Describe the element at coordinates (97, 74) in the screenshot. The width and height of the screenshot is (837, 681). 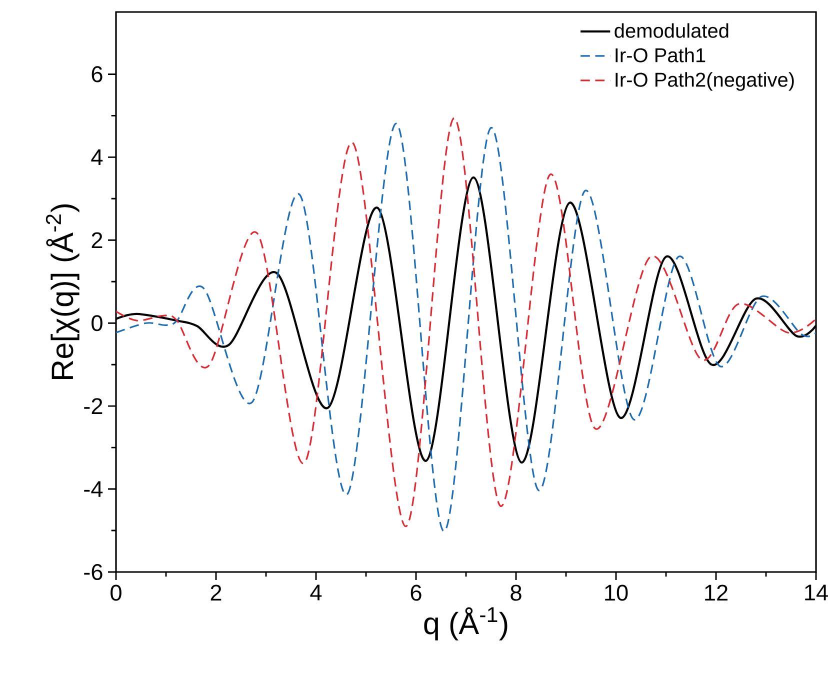
I see `y-tick-label: 6` at that location.